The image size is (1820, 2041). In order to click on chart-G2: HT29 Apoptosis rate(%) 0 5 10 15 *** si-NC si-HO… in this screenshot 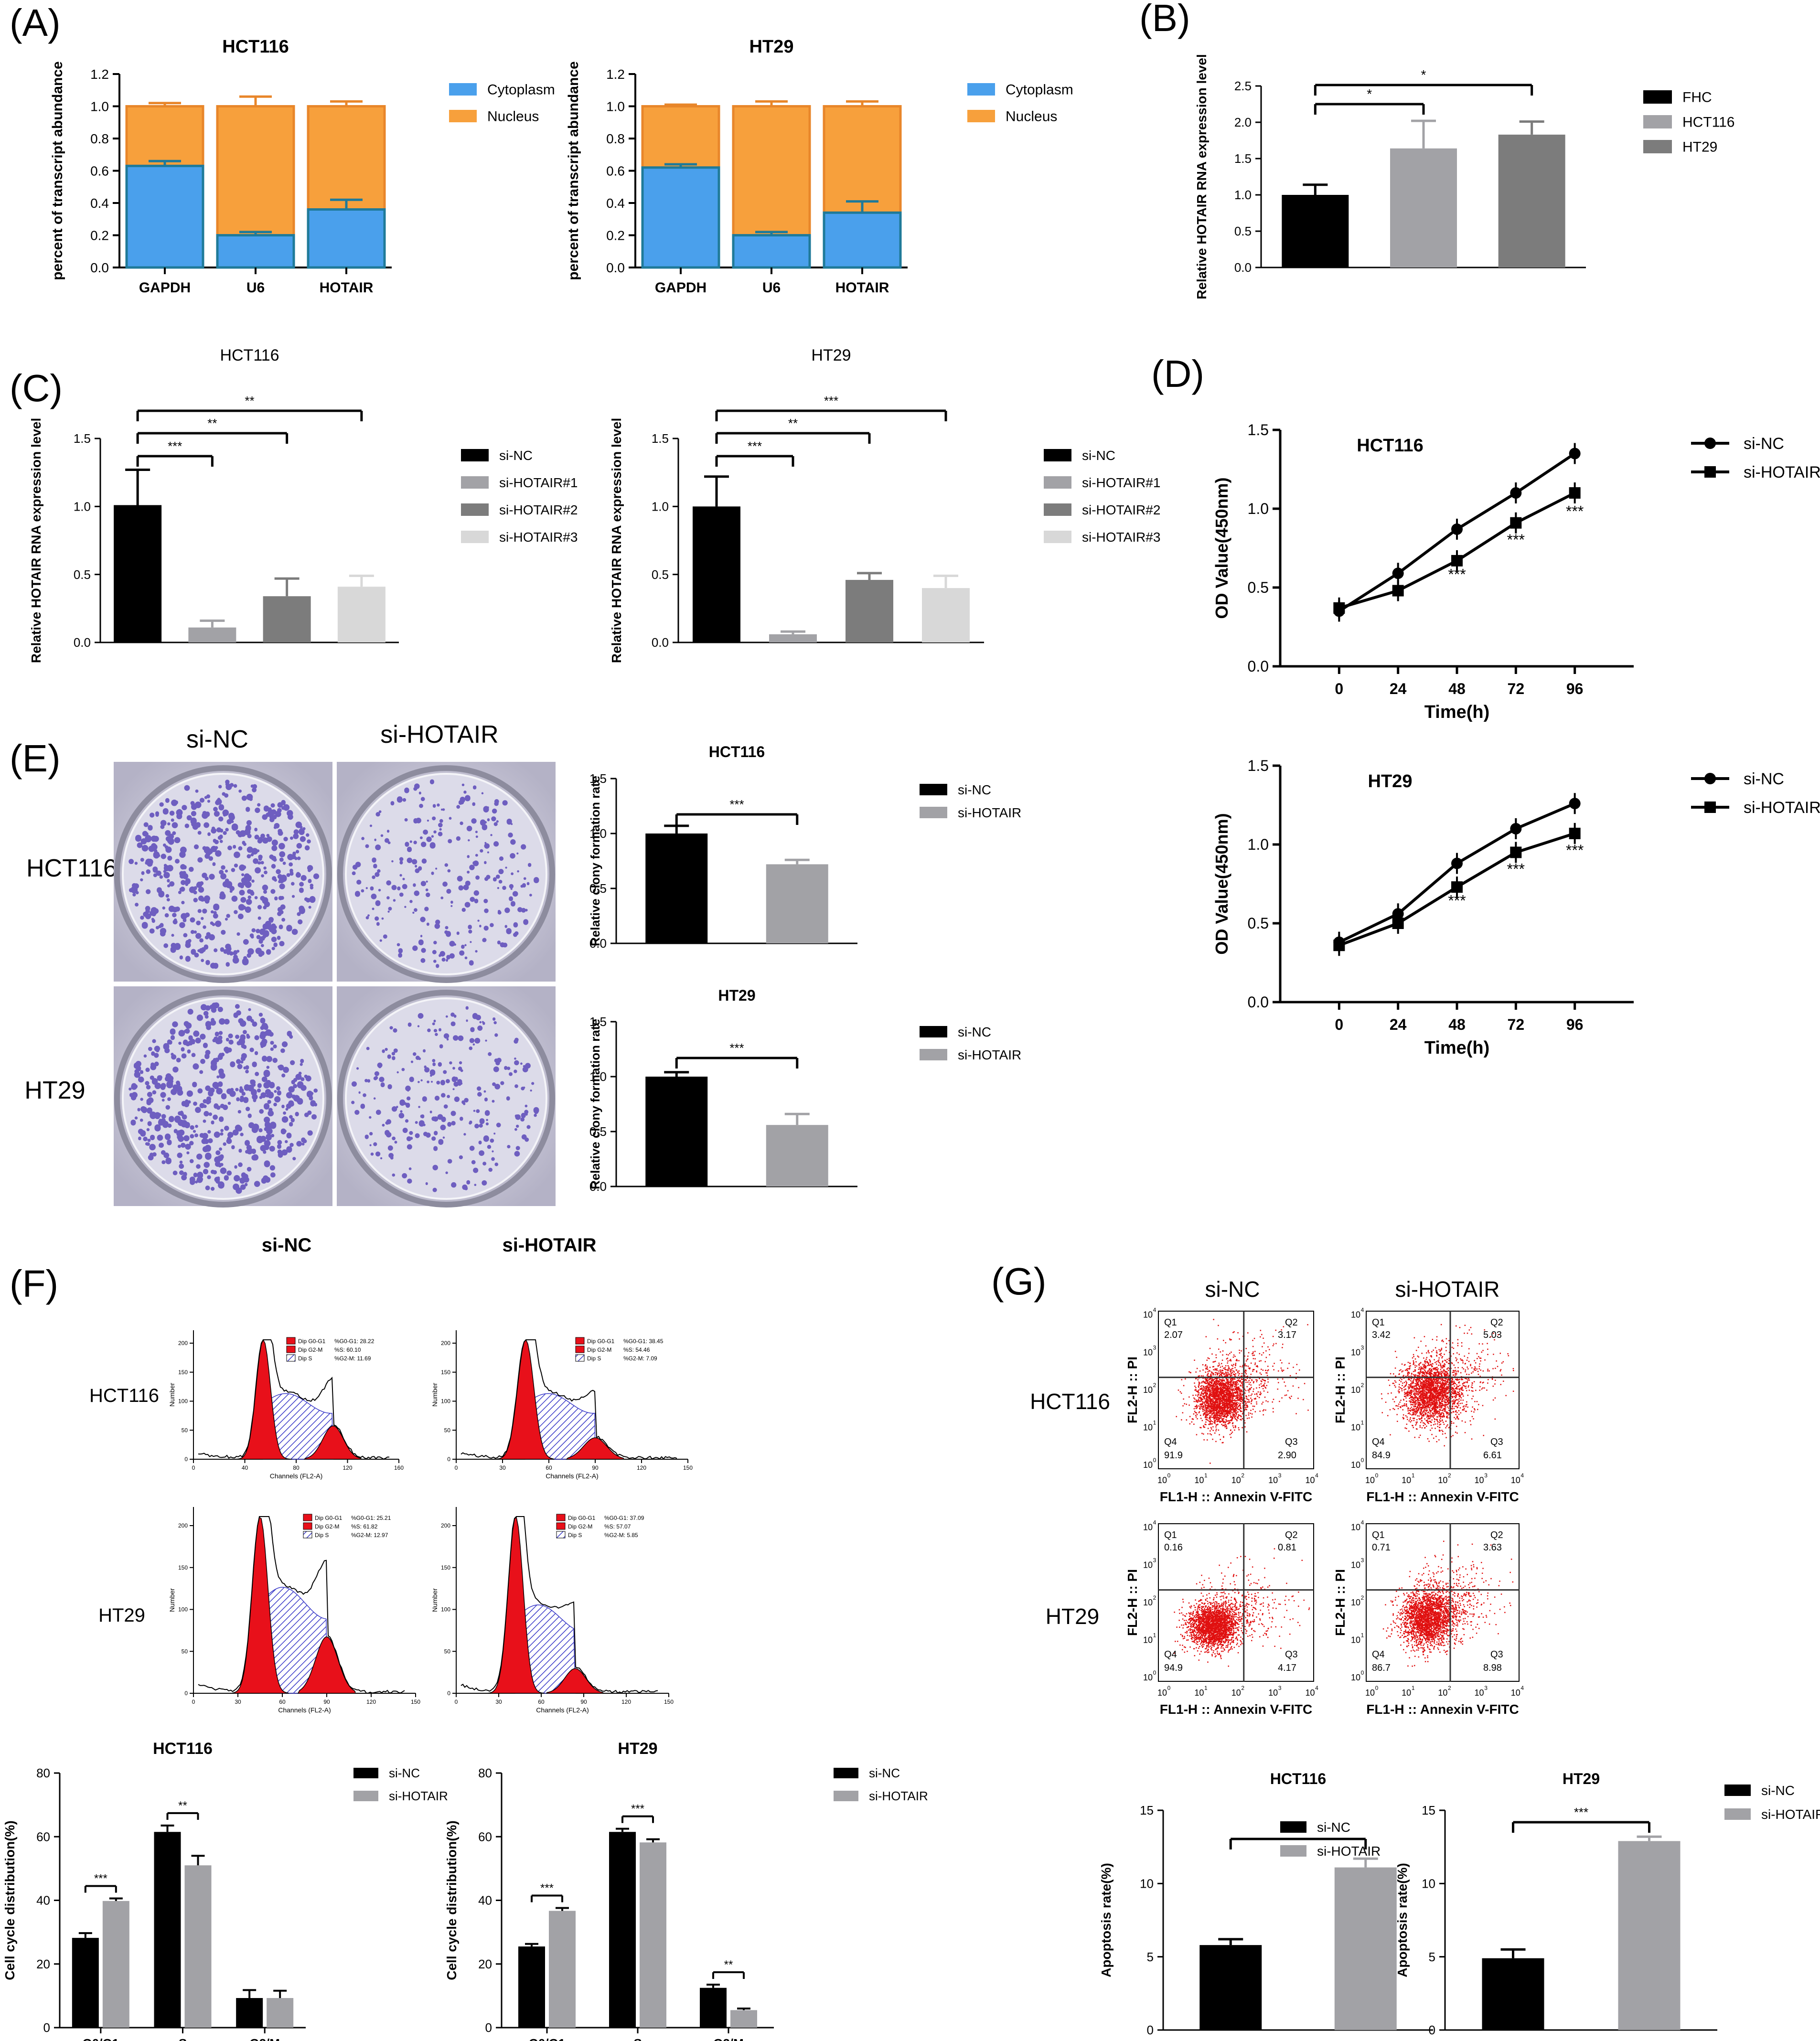, I will do `click(1607, 1903)`.